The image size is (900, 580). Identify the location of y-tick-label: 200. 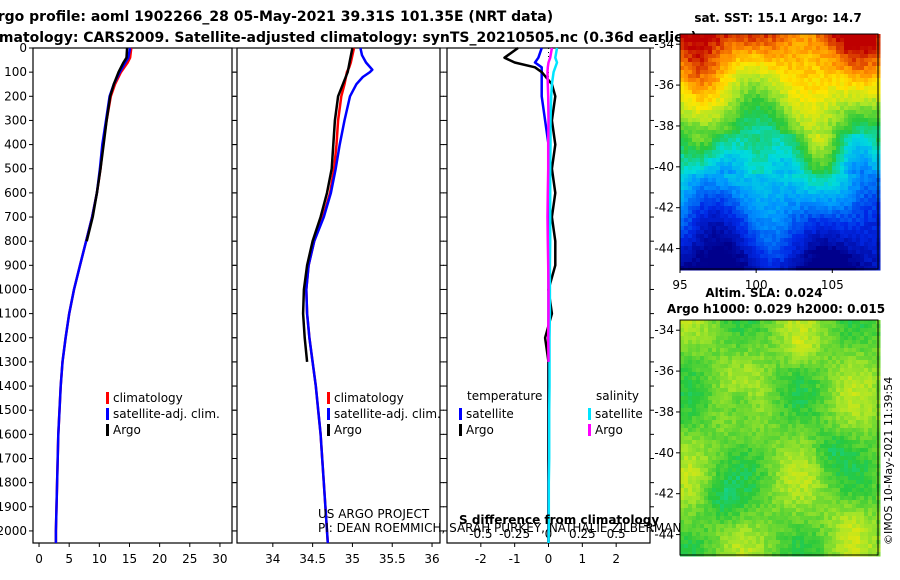
(15, 96).